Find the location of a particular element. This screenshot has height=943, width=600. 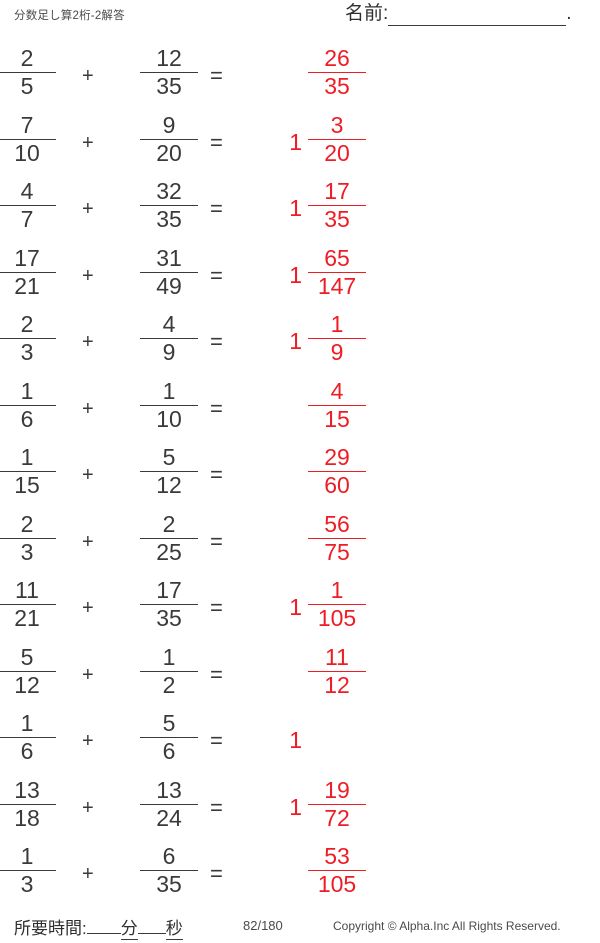

seconds-input is located at coordinates (151, 925).